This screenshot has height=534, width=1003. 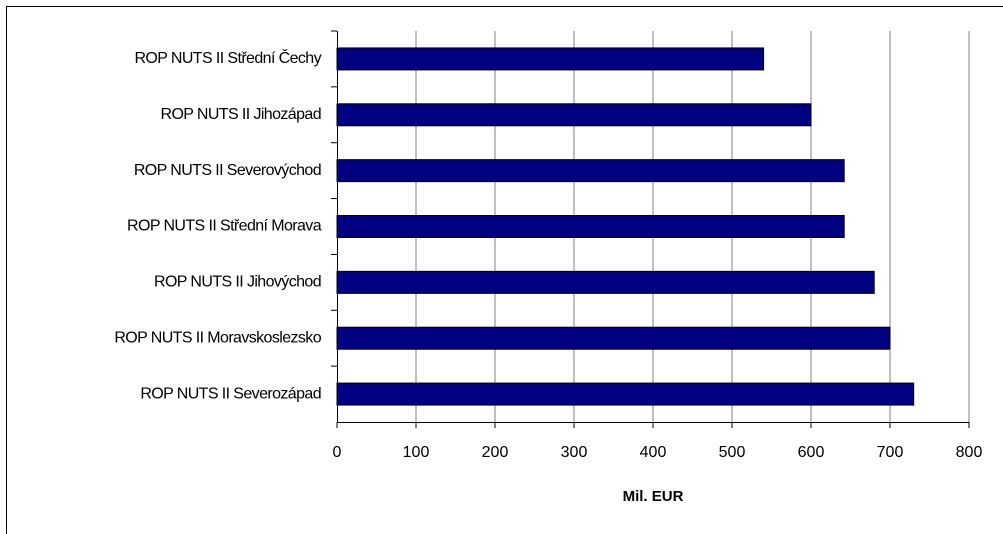 What do you see at coordinates (495, 452) in the screenshot?
I see `x-tick-label: 200` at bounding box center [495, 452].